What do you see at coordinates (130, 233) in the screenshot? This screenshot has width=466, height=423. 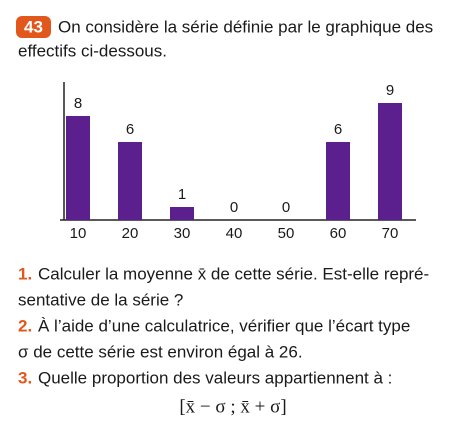 I see `x-tick-label: 20` at bounding box center [130, 233].